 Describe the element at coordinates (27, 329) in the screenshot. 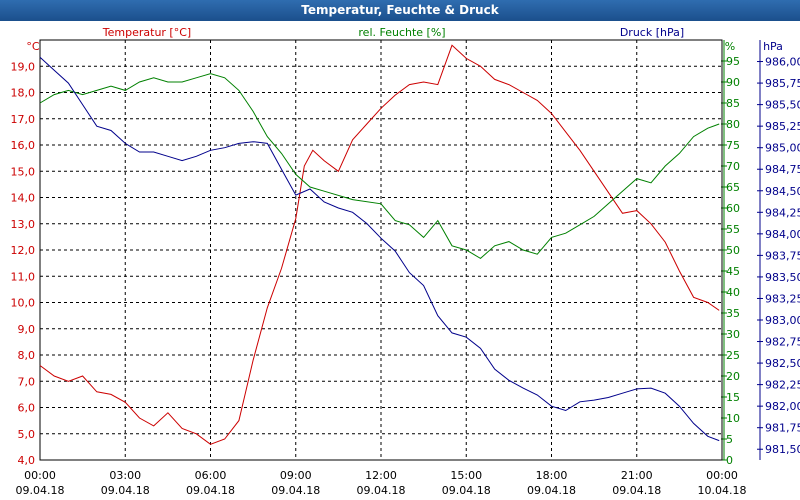

I see `temperature-tick-label: 9,0` at that location.